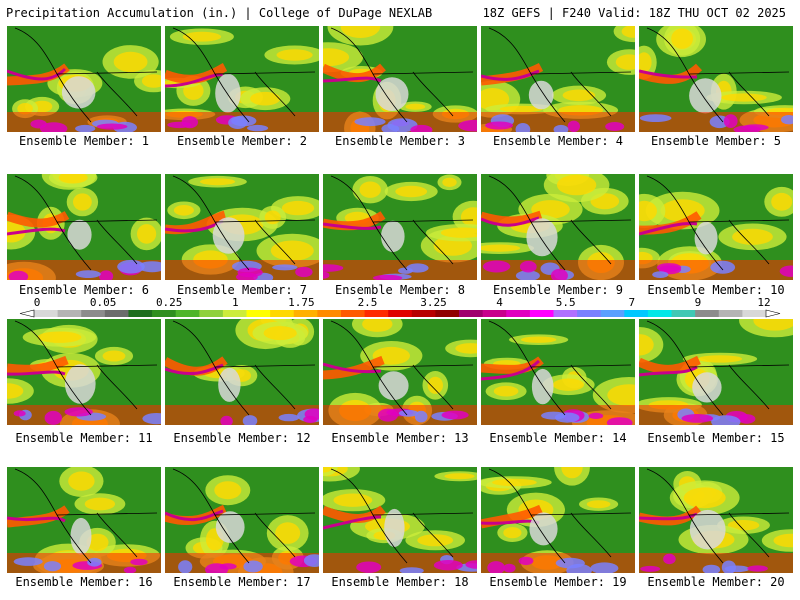 This screenshot has height=600, width=800. I want to click on colorbar-tick-label: 2.5, so click(368, 302).